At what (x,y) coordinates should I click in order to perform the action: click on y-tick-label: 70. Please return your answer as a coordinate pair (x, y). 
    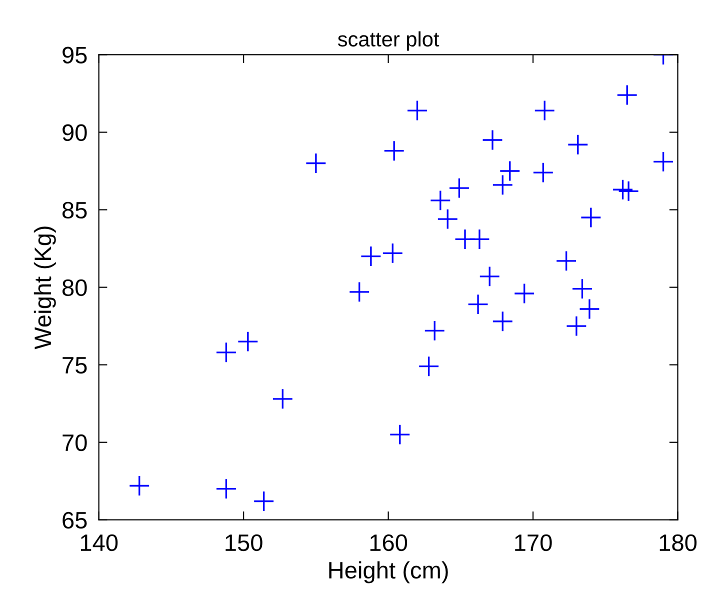
    Looking at the image, I should click on (74, 443).